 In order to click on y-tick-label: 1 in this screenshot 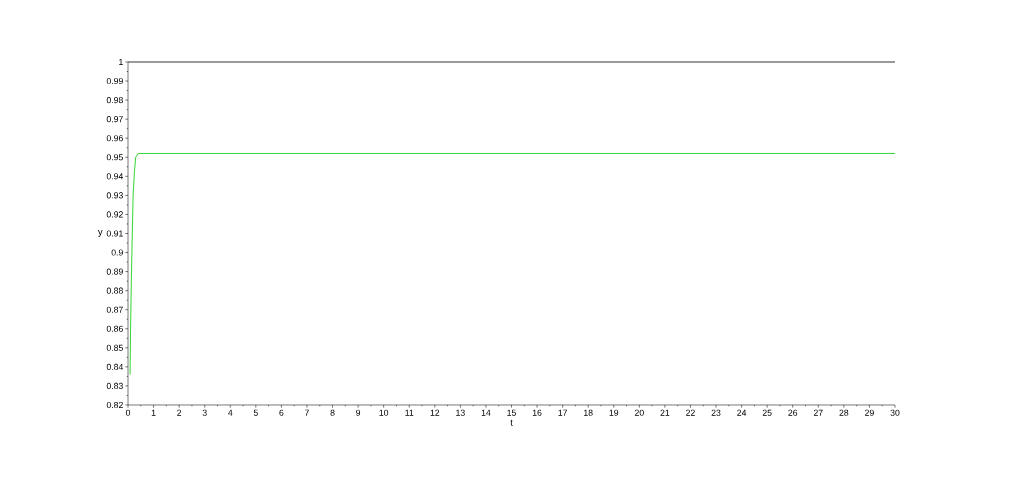, I will do `click(121, 62)`.